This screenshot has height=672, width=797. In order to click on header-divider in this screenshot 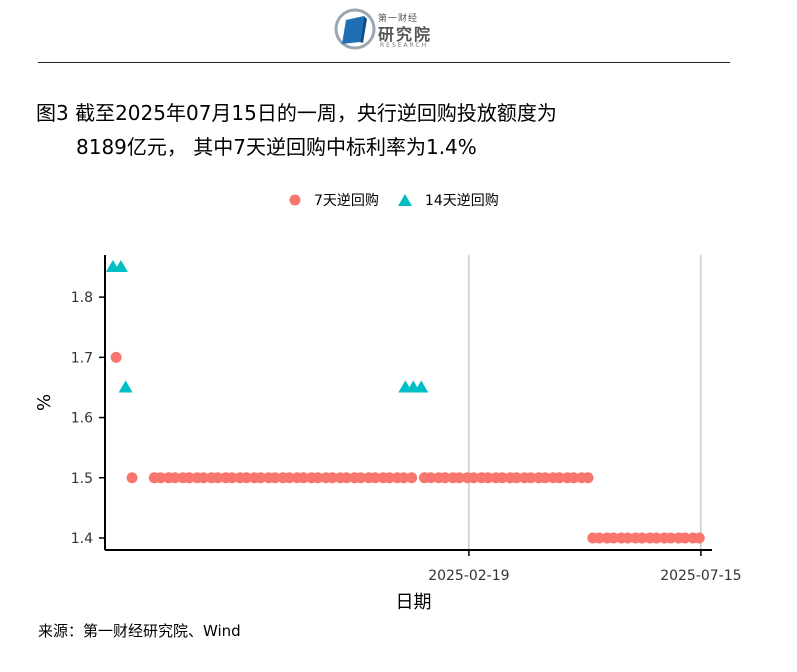, I will do `click(384, 62)`.